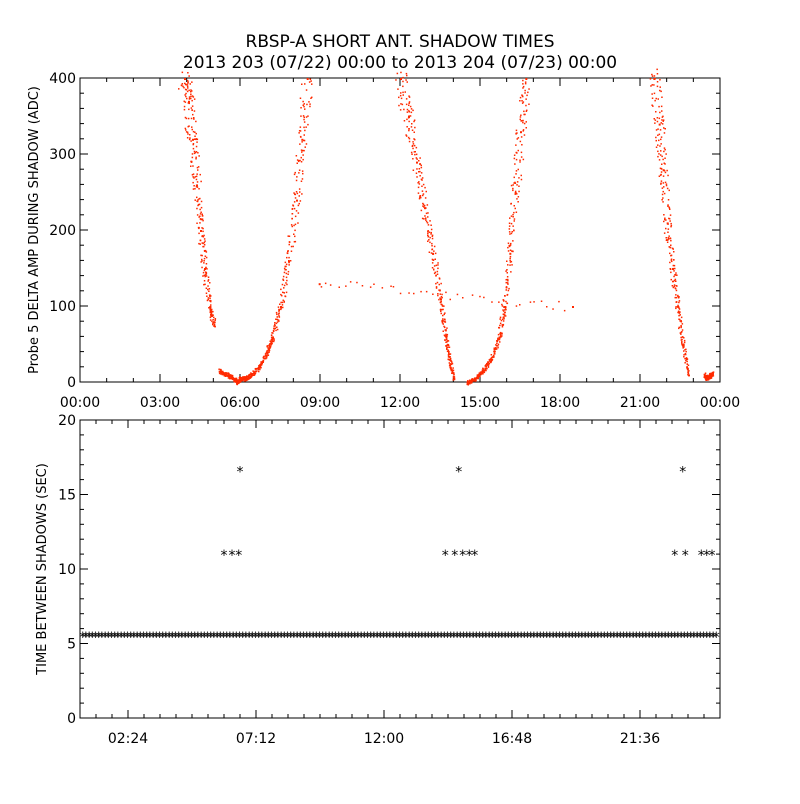 This screenshot has width=800, height=804. What do you see at coordinates (62, 231) in the screenshot?
I see `y-tick-label: 200` at bounding box center [62, 231].